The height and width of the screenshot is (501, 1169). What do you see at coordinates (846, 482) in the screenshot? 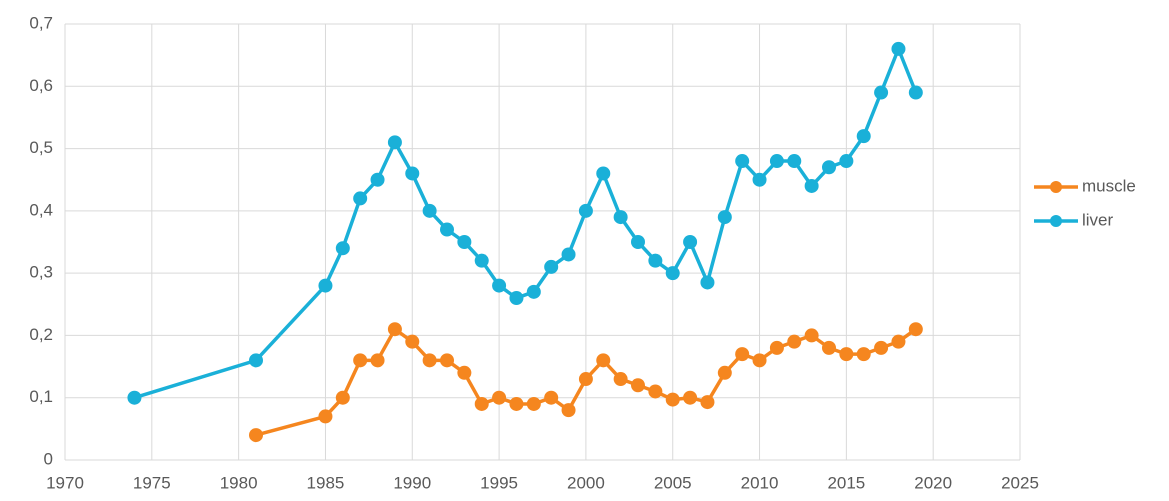
I see `x-tick-label: 2015` at bounding box center [846, 482].